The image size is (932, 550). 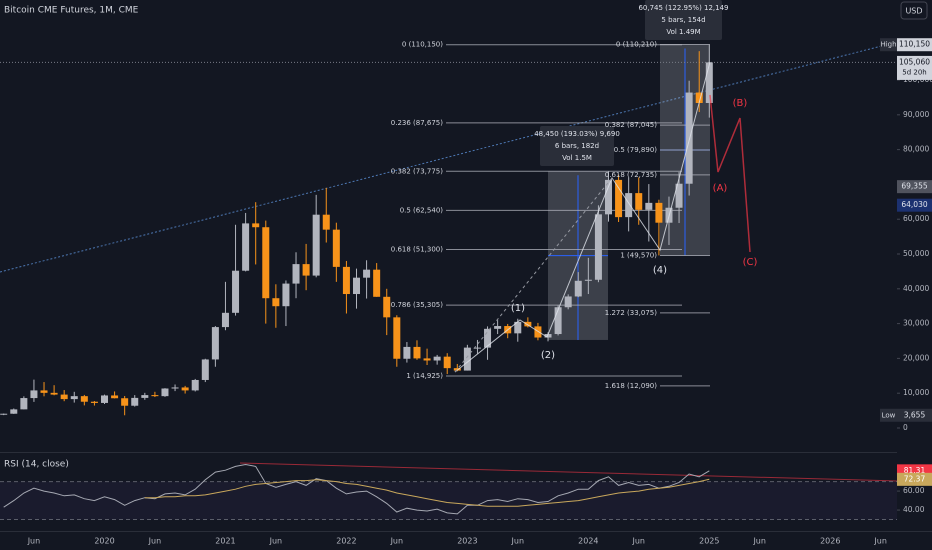 What do you see at coordinates (631, 175) in the screenshot?
I see `fib-label: 0.618 (72,735)` at bounding box center [631, 175].